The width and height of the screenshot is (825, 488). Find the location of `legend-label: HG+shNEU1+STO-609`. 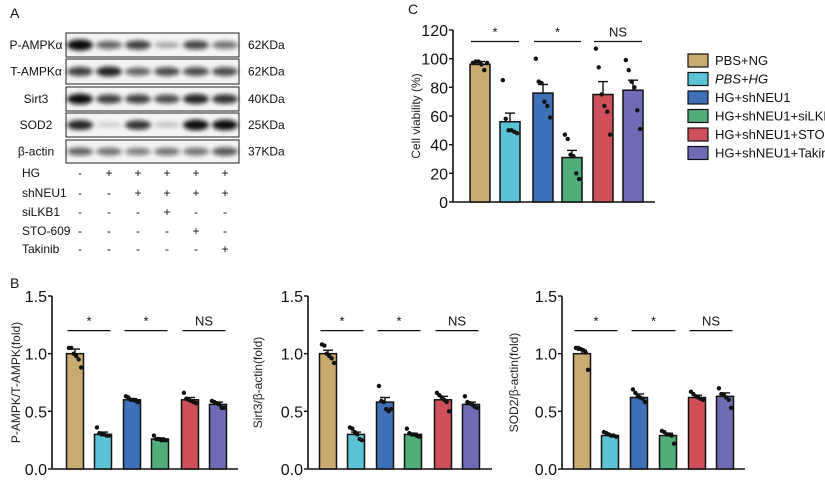

legend-label: HG+shNEU1+STO-609 is located at coordinates (770, 134).